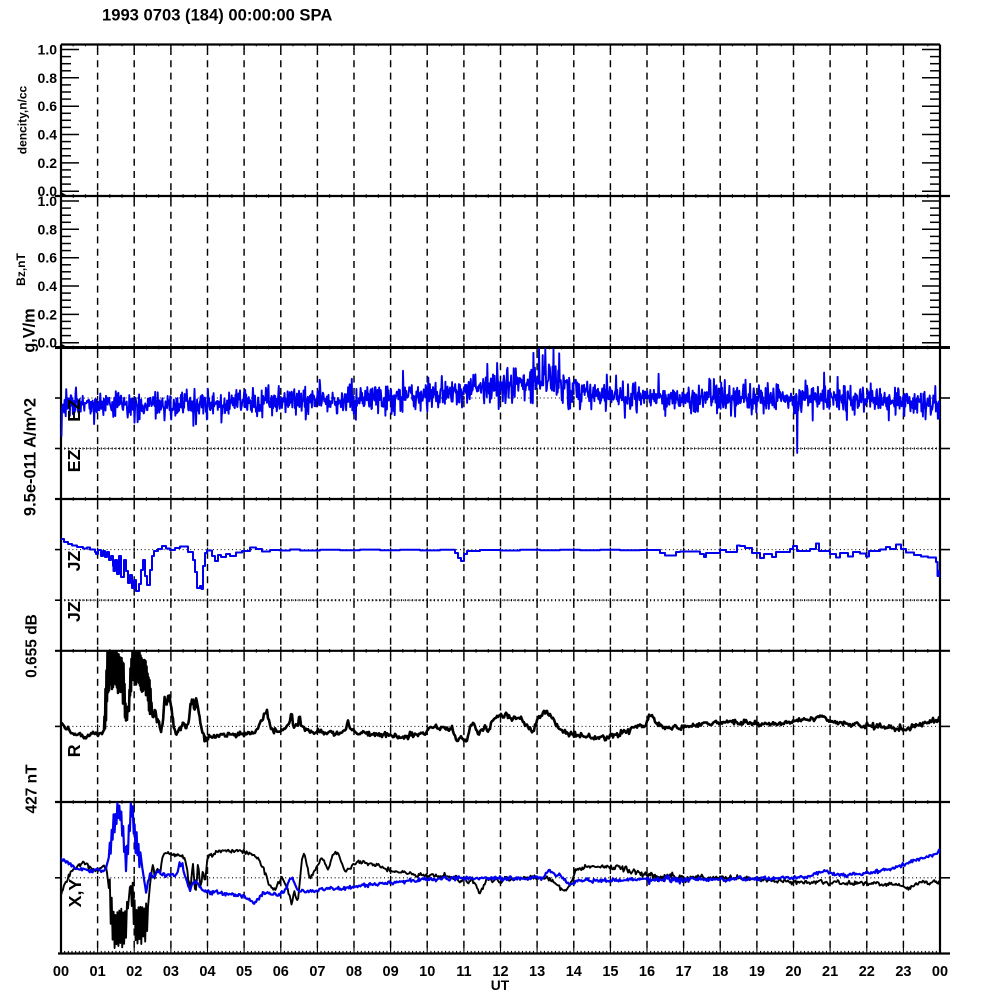  What do you see at coordinates (684, 972) in the screenshot?
I see `svg-text: 17` at bounding box center [684, 972].